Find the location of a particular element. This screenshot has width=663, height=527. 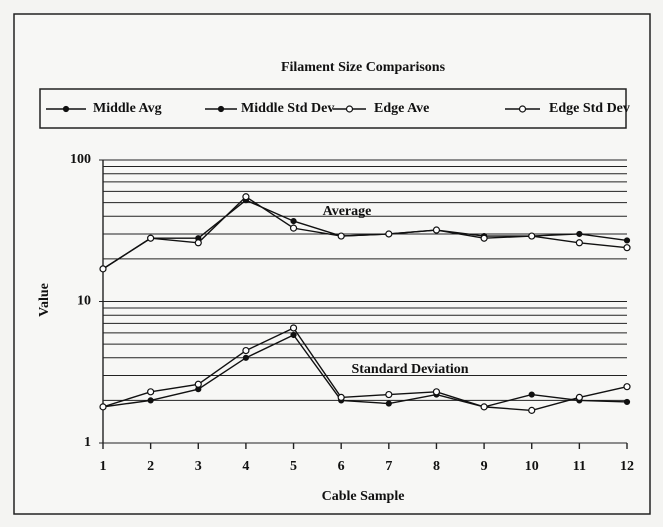

y-tick-label: 100 is located at coordinates (80, 159).